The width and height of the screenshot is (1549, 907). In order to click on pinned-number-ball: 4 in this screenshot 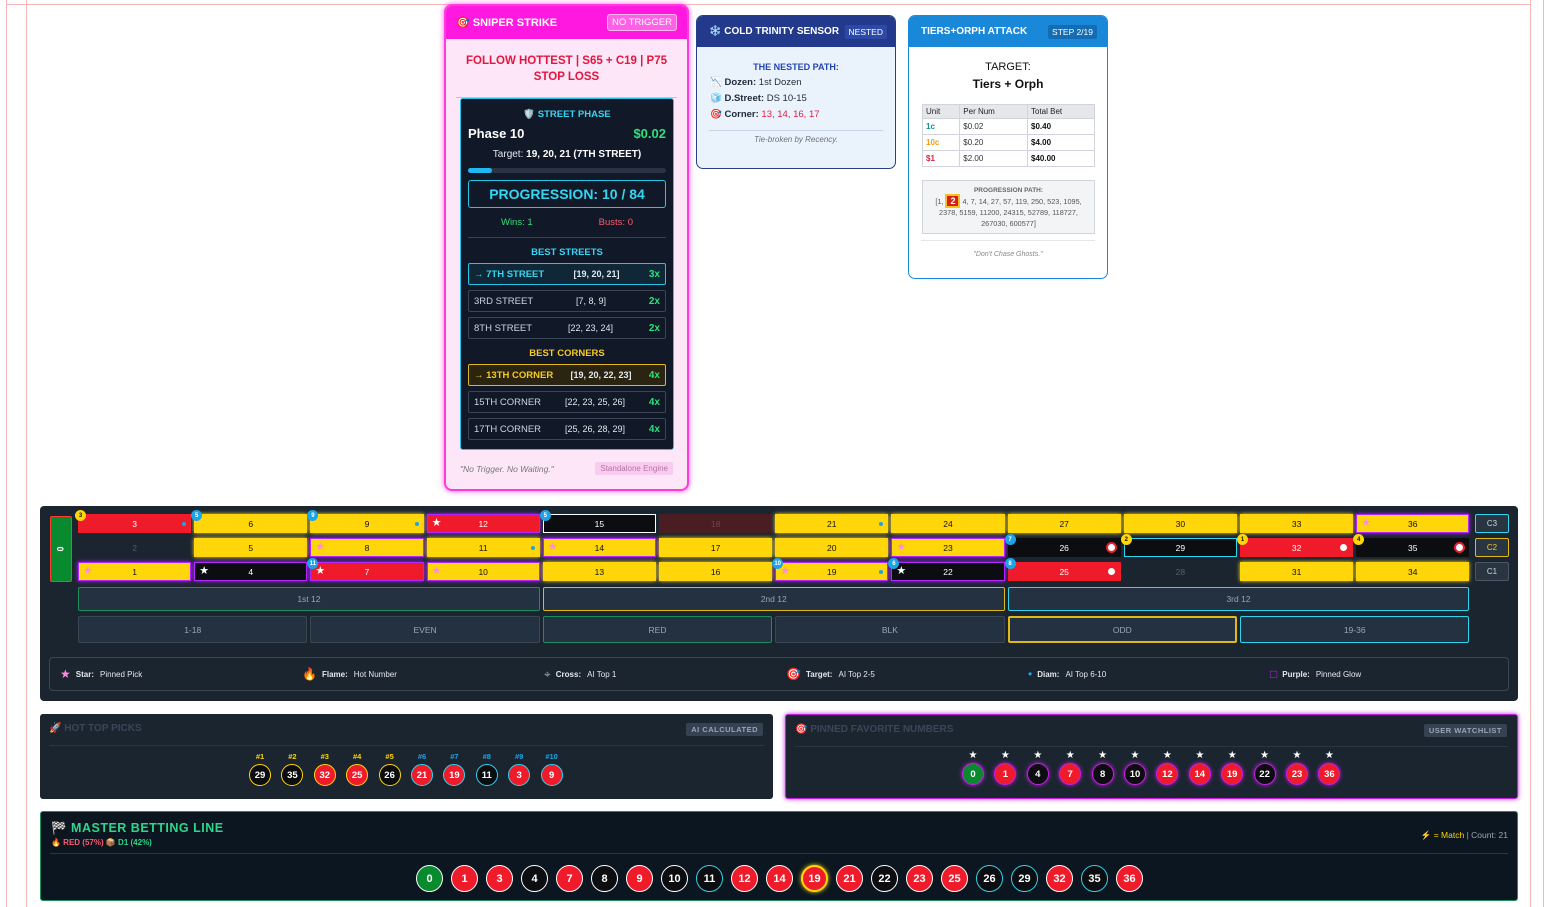, I will do `click(1037, 774)`.